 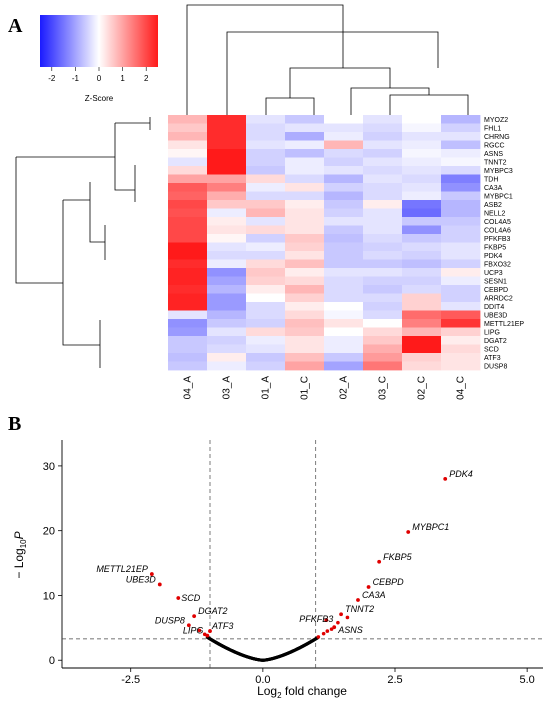 What do you see at coordinates (383, 388) in the screenshot?
I see `heatmap-column-label: 03_C` at bounding box center [383, 388].